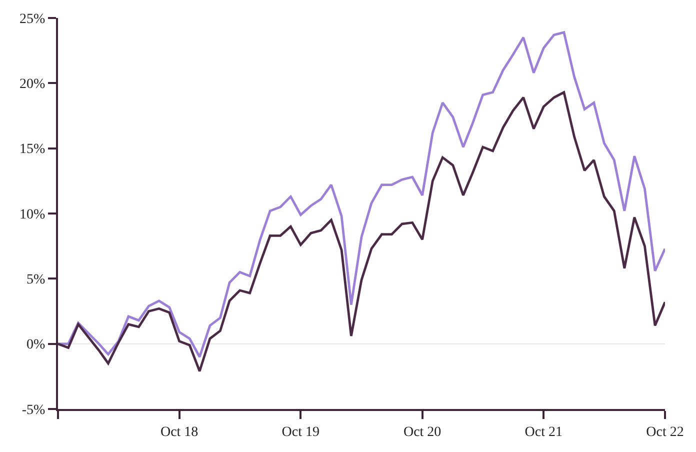 The image size is (696, 452). Describe the element at coordinates (33, 84) in the screenshot. I see `y-tick-label: 20%` at that location.